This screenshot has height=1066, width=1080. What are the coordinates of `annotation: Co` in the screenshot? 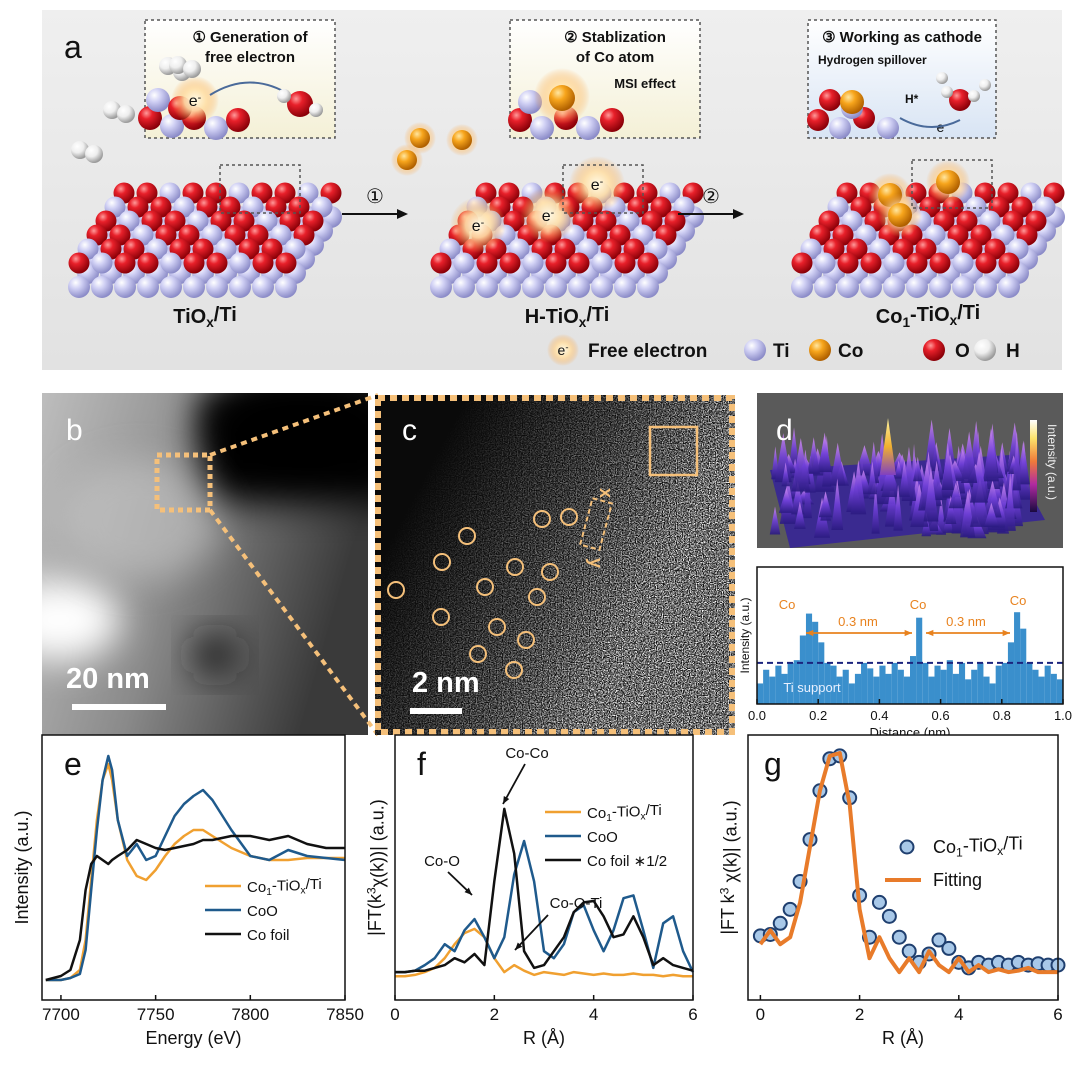 It's located at (1018, 600).